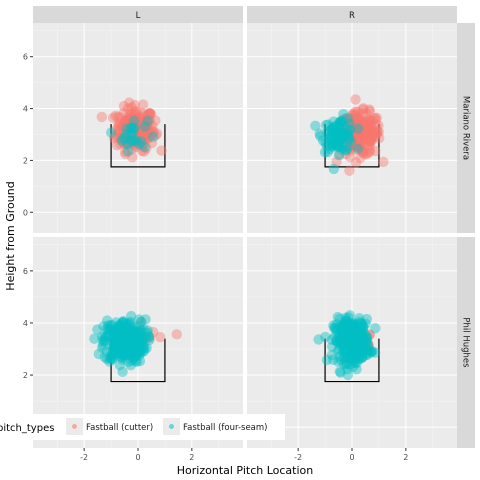 The image size is (480, 480). What do you see at coordinates (142, 427) in the screenshot?
I see `legend-background` at bounding box center [142, 427].